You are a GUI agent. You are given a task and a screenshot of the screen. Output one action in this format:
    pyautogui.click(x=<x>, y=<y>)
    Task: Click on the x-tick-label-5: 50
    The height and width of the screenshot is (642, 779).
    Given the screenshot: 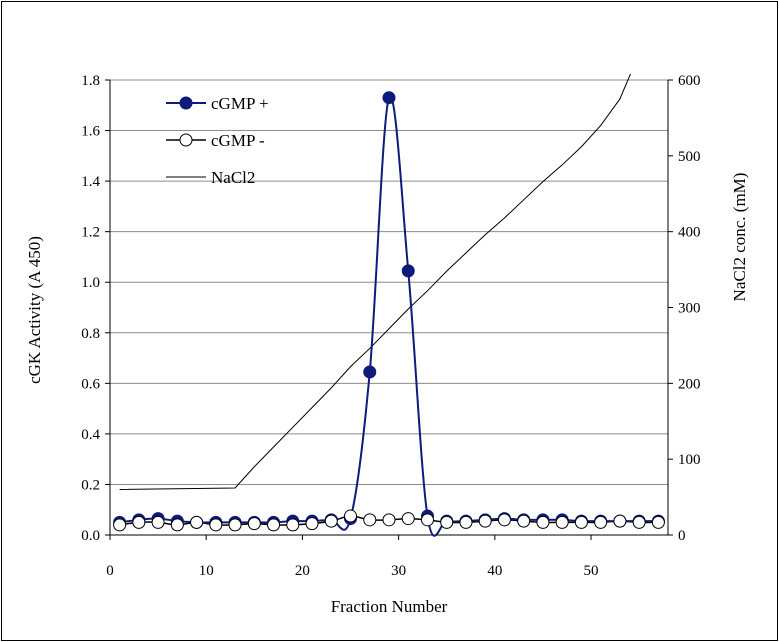 What is the action you would take?
    pyautogui.click(x=591, y=571)
    